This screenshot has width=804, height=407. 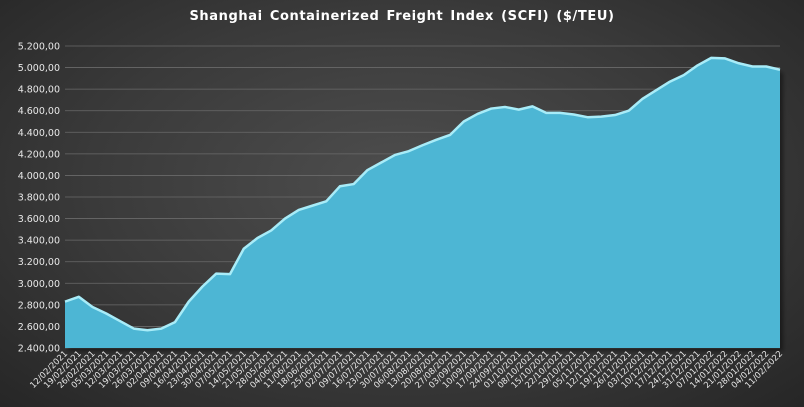 I want to click on y-tick-label: 2.800,00, so click(x=39, y=305).